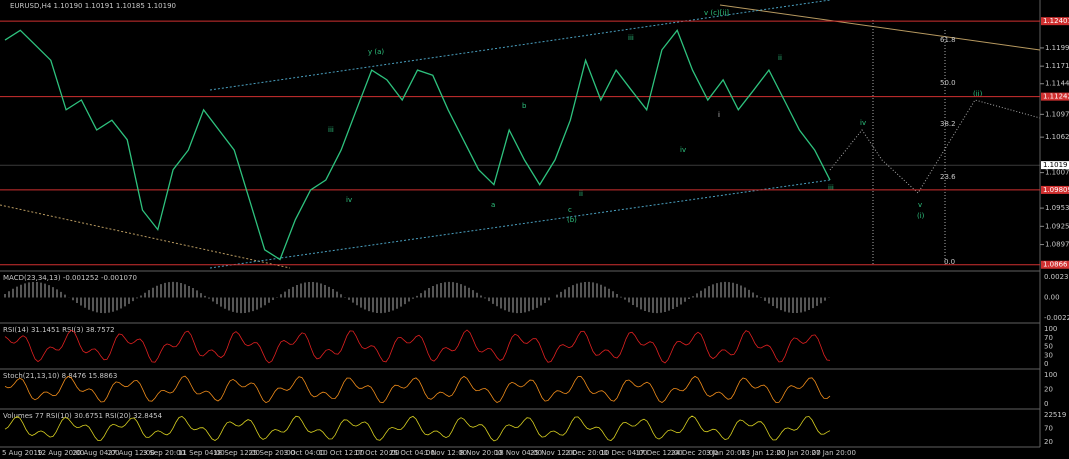 Image resolution: width=1069 pixels, height=459 pixels. What do you see at coordinates (1056, 277) in the screenshot?
I see `panel-tick-label: 0.002334` at bounding box center [1056, 277].